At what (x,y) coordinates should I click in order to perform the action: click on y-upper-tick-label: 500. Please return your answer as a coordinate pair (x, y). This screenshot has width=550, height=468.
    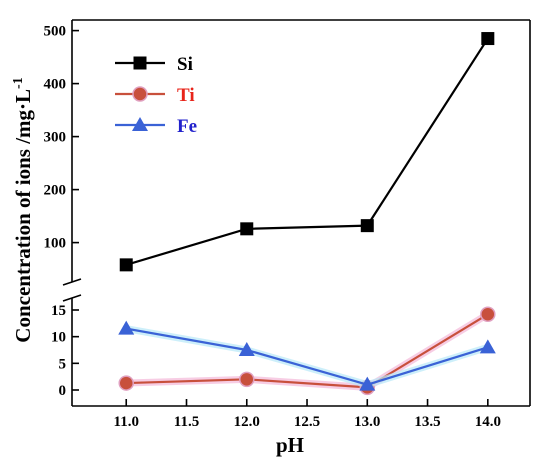
    Looking at the image, I should click on (55, 32).